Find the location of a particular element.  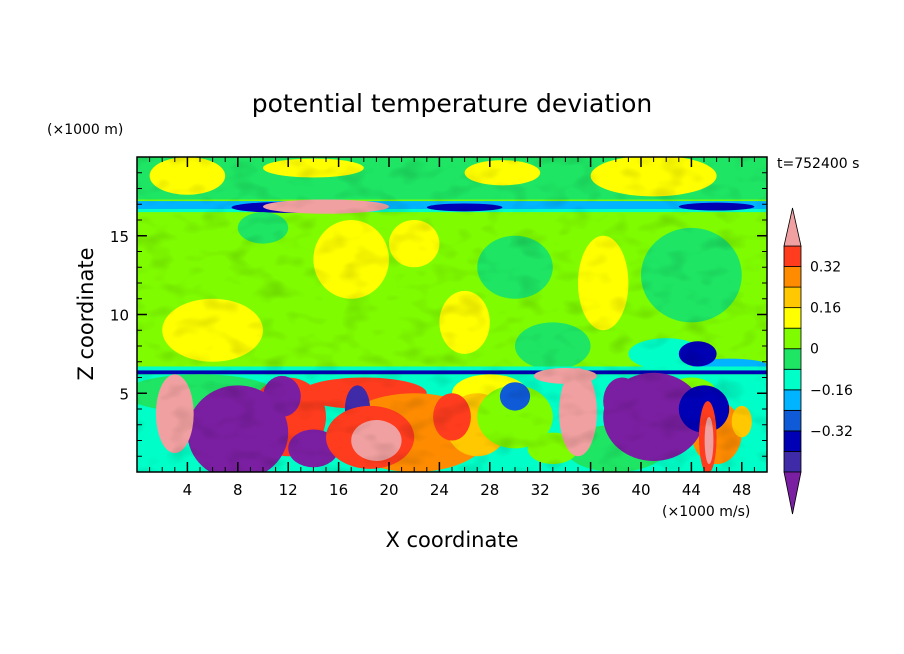

x-tick-label: 8 is located at coordinates (238, 490).